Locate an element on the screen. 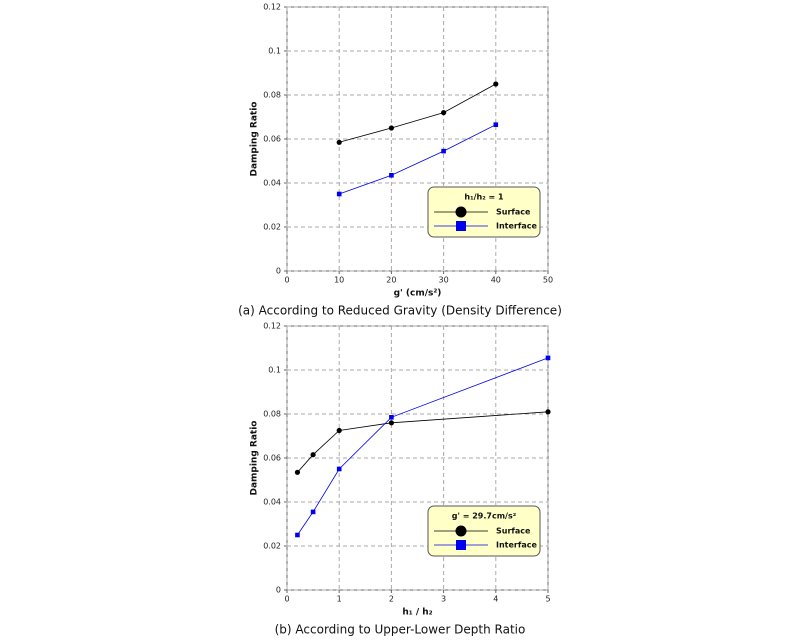  x-axis-label: h₁ / h₂ is located at coordinates (417, 613).